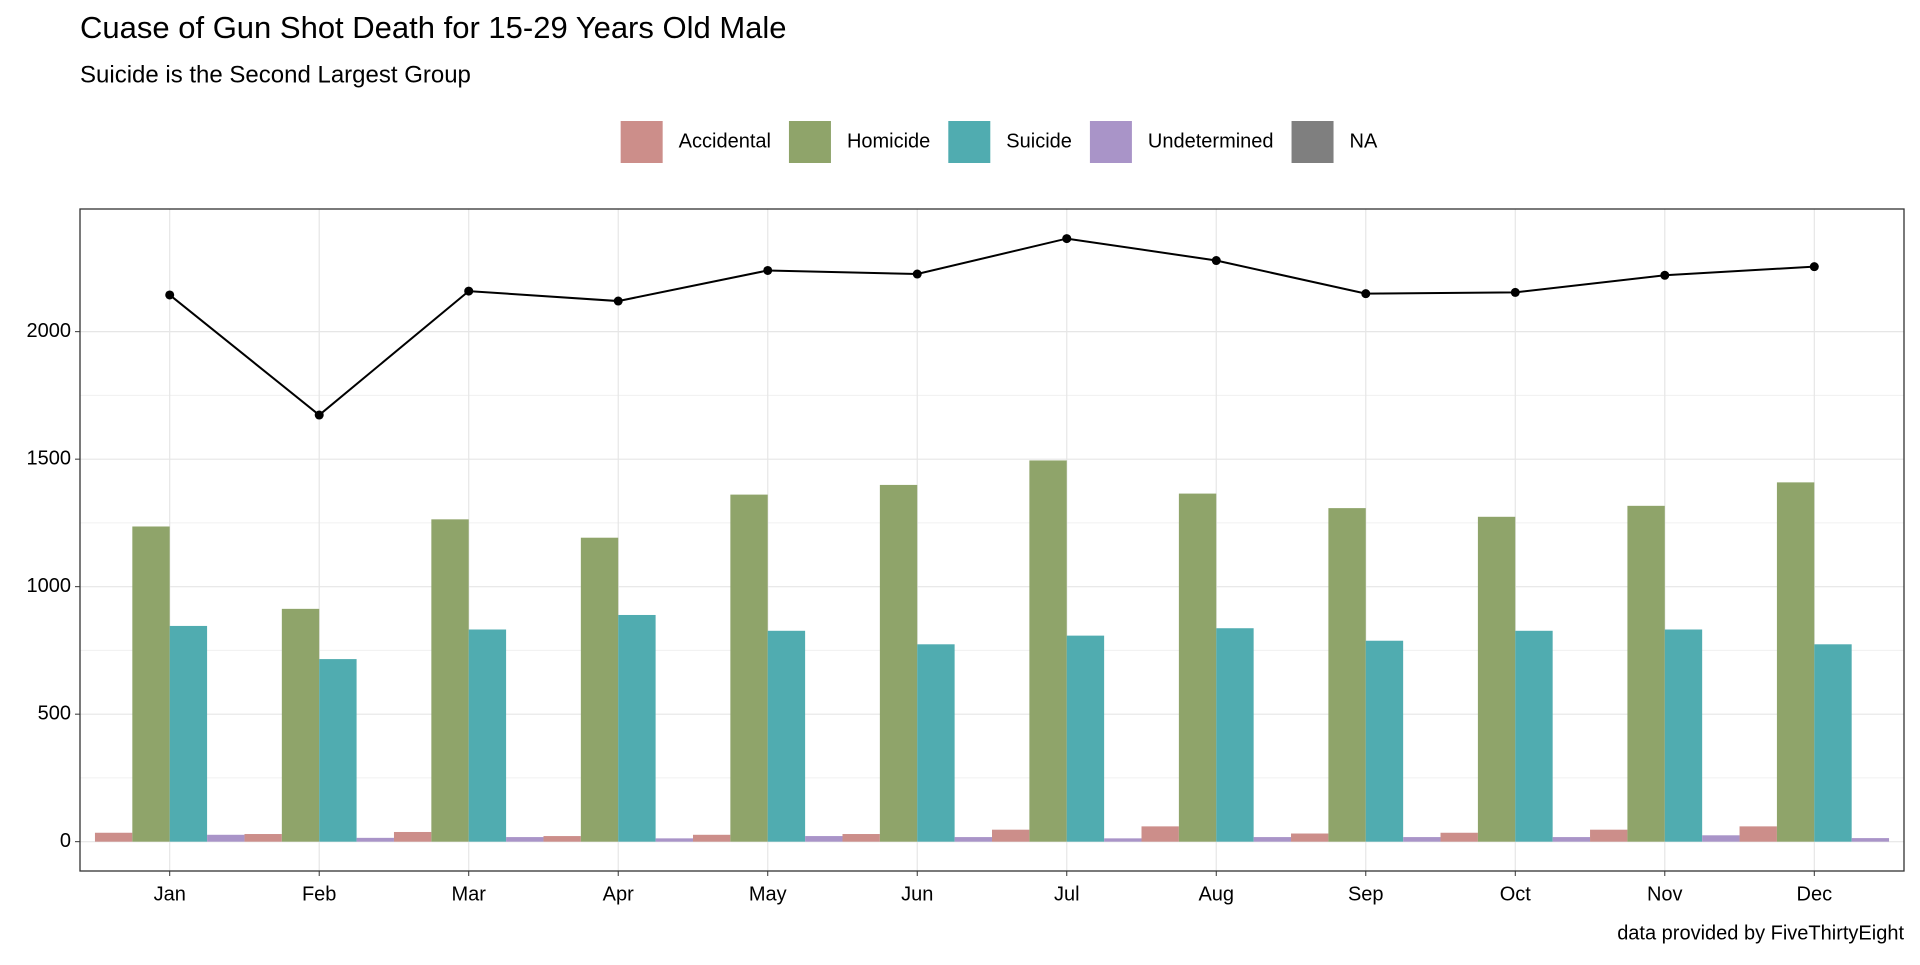  Describe the element at coordinates (999, 142) in the screenshot. I see `legend: Accidental Homicide Suicide Undetermined NA` at that location.